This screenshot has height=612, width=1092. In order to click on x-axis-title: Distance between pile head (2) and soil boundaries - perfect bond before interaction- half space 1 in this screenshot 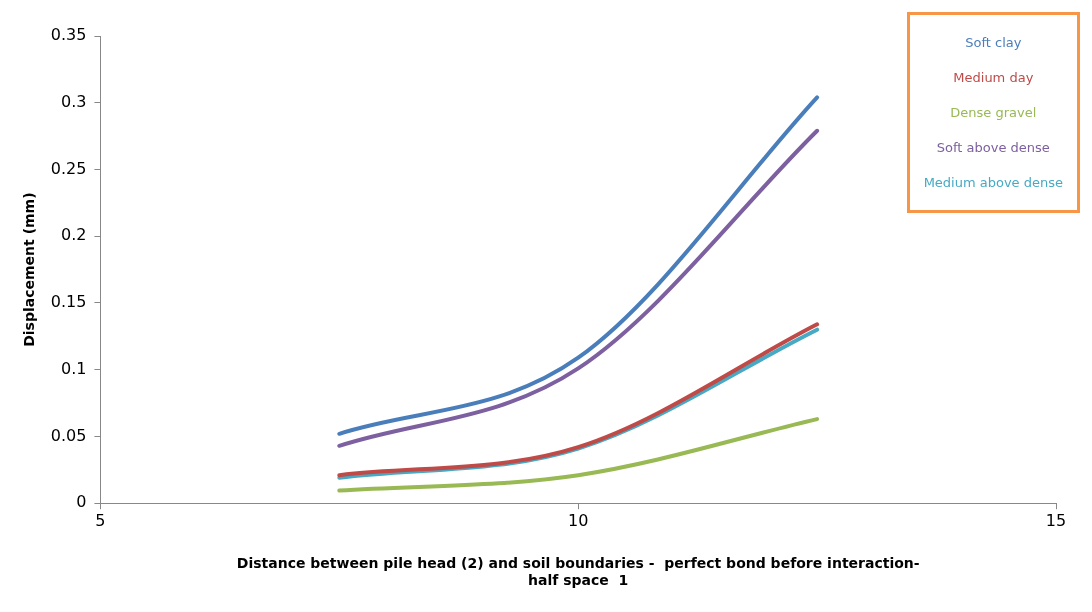, I will do `click(578, 572)`.